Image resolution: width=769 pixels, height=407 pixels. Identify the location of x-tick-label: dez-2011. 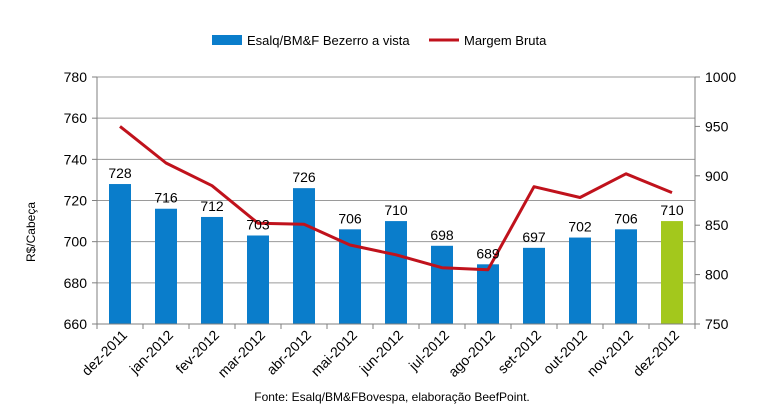
(104, 353).